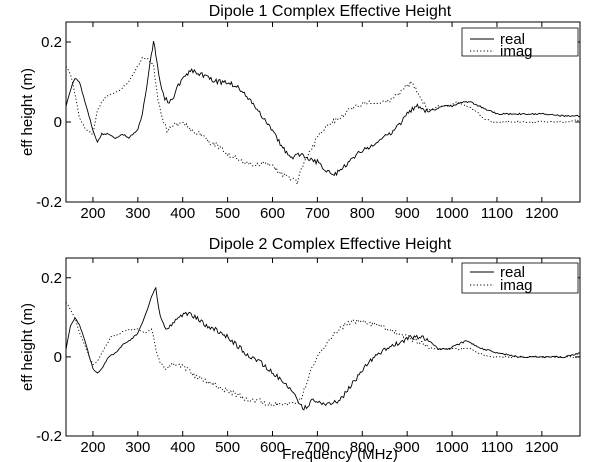  What do you see at coordinates (340, 454) in the screenshot?
I see `x-axis-label: Frequency (MHz)` at bounding box center [340, 454].